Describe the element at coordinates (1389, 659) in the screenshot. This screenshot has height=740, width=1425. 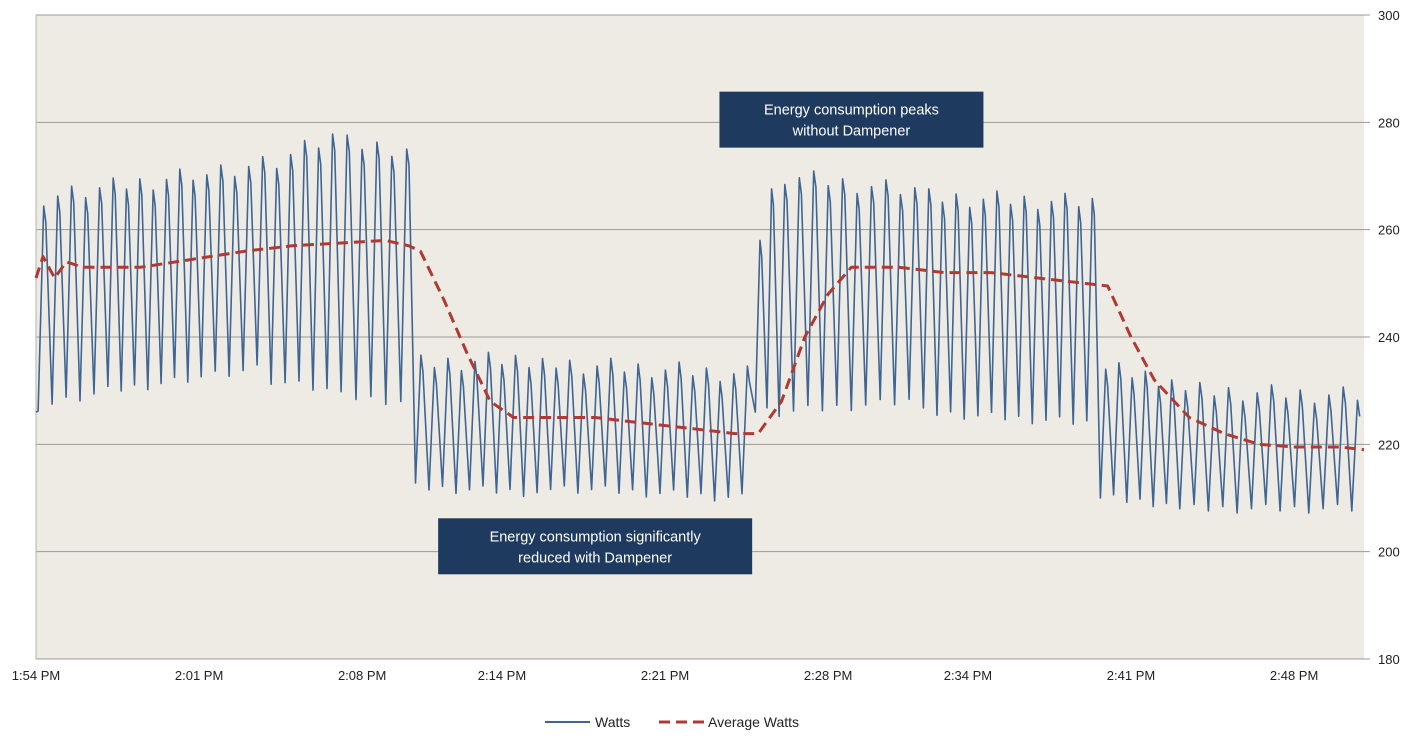
I see `y-tick-label: 180` at that location.